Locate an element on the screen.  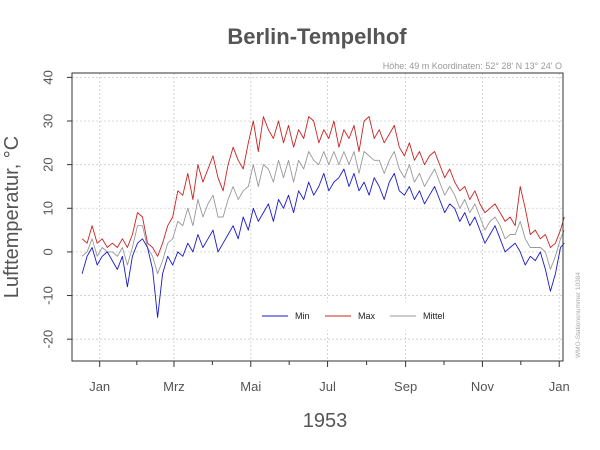
y-tick-label-6: 40 is located at coordinates (48, 77).